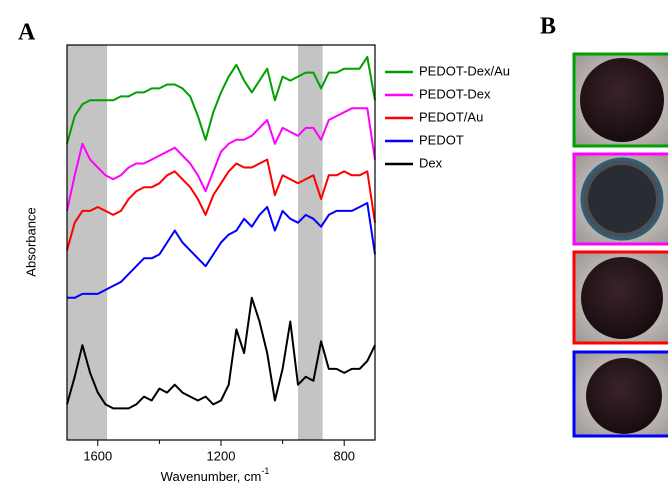  What do you see at coordinates (620, 199) in the screenshot?
I see `photo-magenta` at bounding box center [620, 199].